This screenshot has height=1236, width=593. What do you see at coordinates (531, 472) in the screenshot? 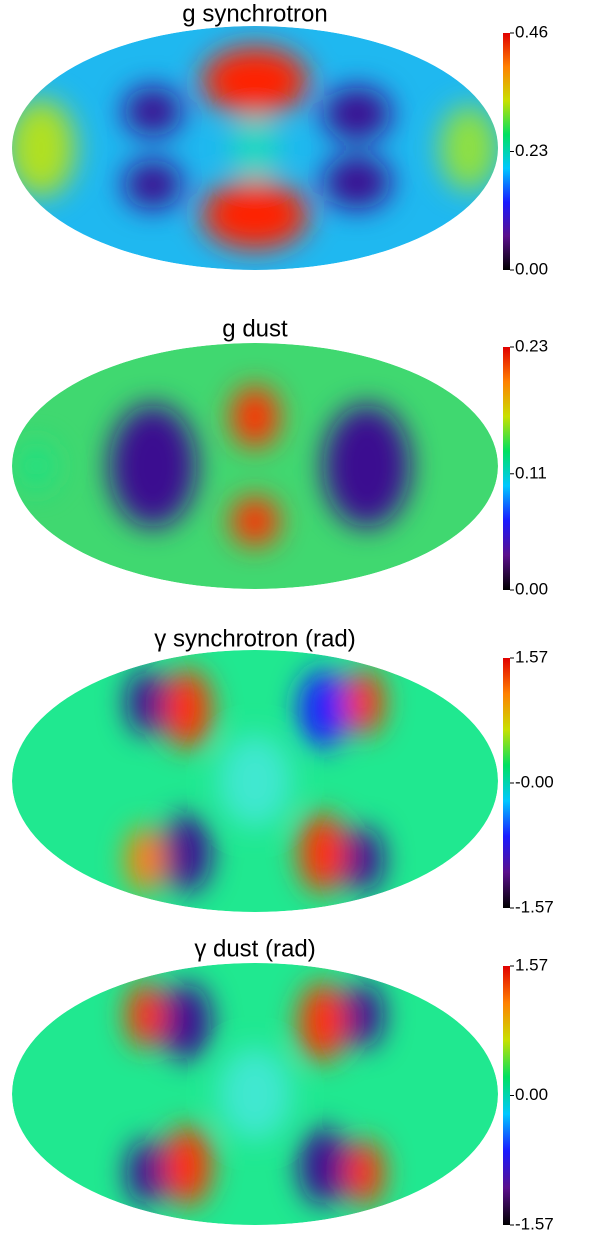
I see `colorbar-tick-label: 0.11` at bounding box center [531, 472].